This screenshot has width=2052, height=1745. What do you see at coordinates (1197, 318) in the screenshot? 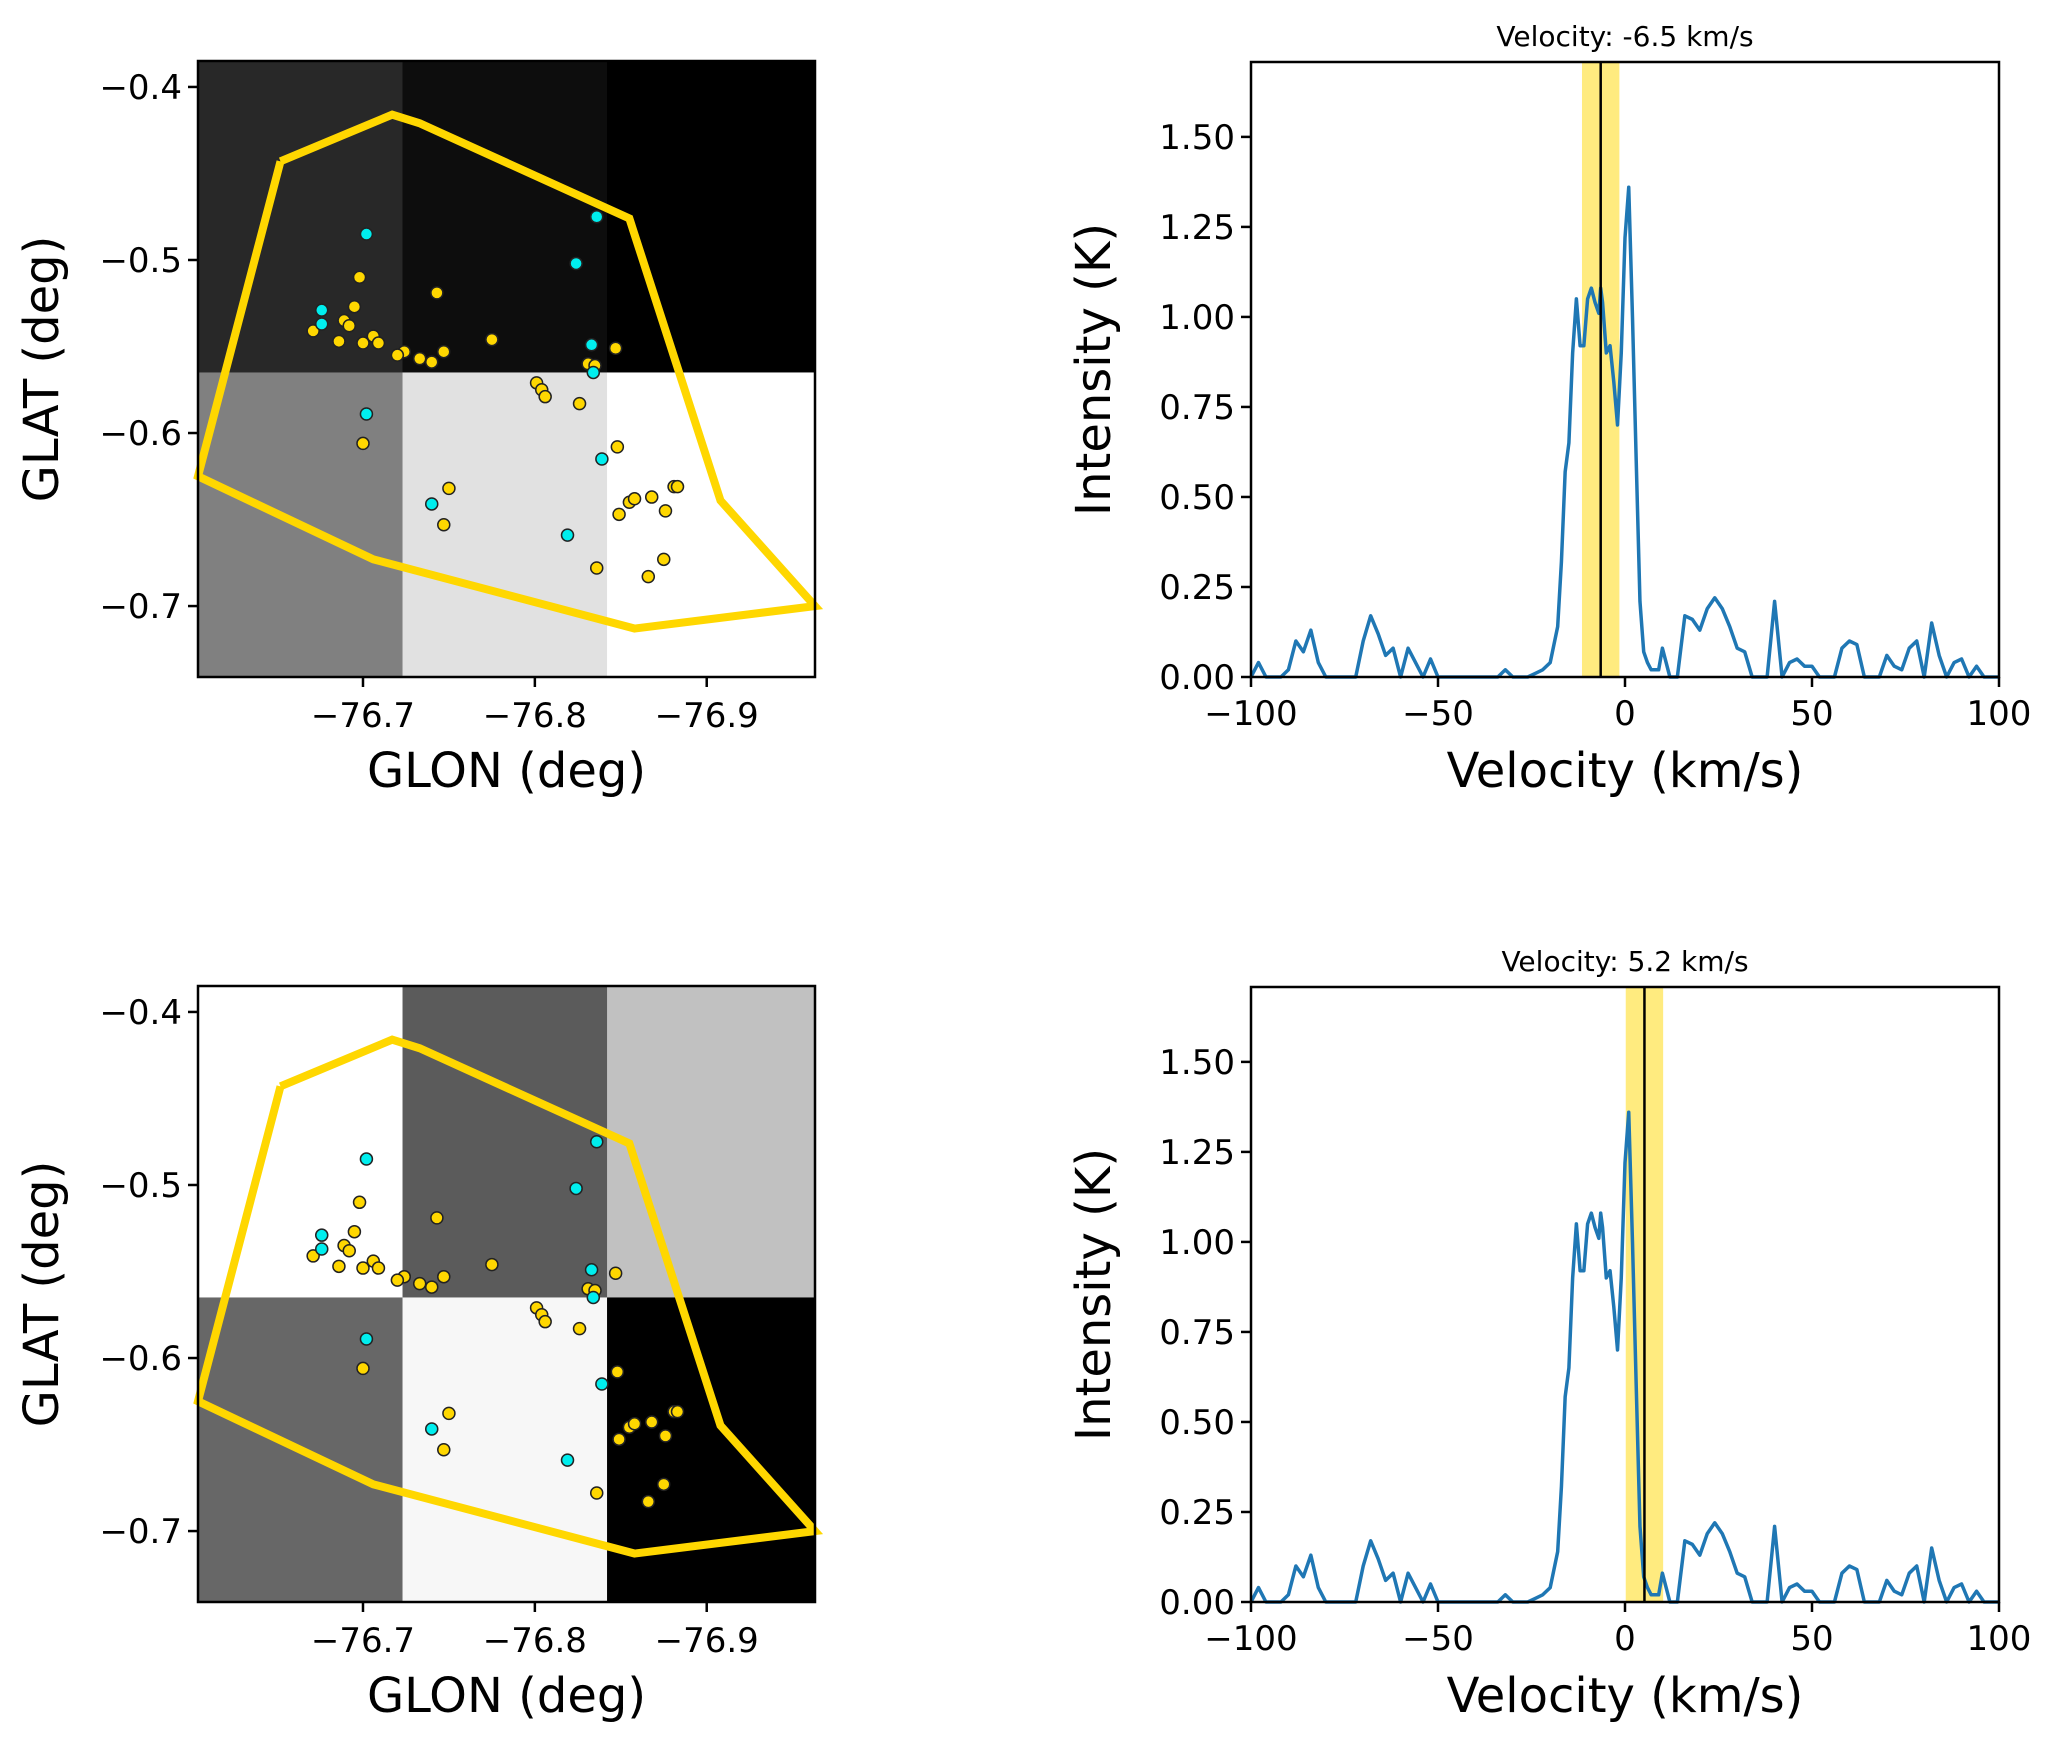
I see `spectrum-top-ytick-label: 1.00` at bounding box center [1197, 318].